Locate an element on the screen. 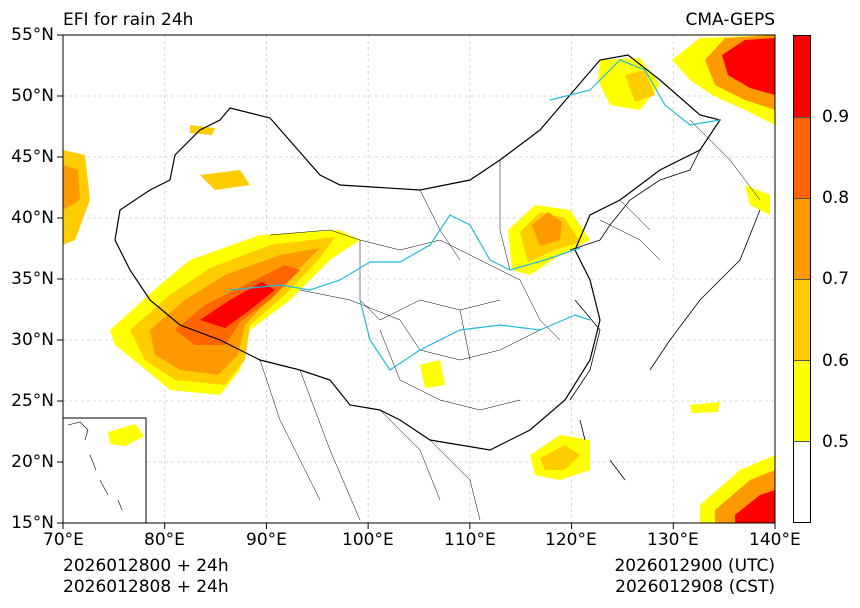 The height and width of the screenshot is (608, 860). lat-tick-label: 40°N is located at coordinates (32, 218).